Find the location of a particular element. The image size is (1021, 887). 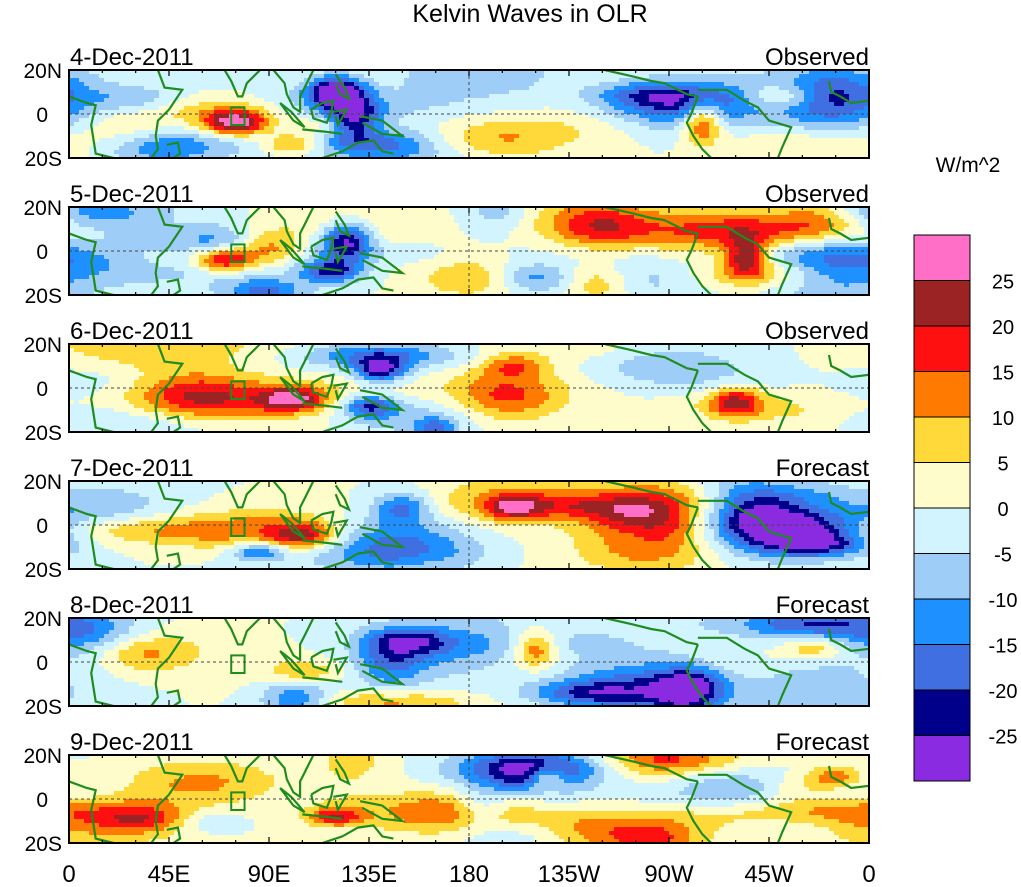

chart-title: Kelvin Waves in OLR is located at coordinates (529, 14).